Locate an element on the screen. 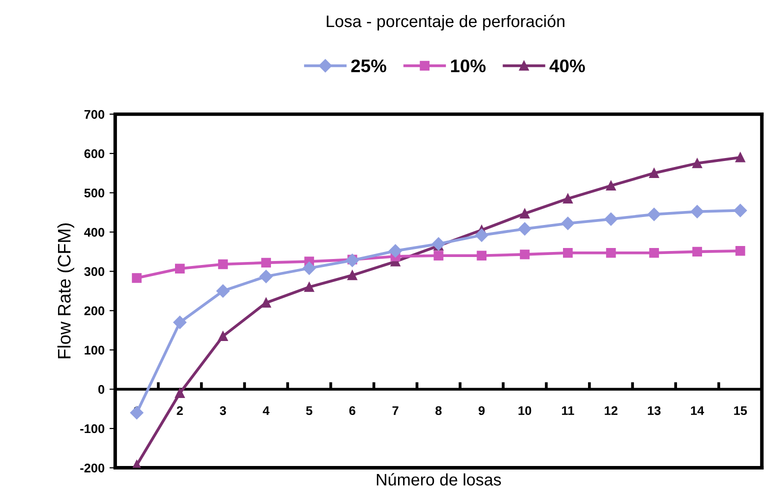 Image resolution: width=768 pixels, height=503 pixels. legend-label: 25% is located at coordinates (368, 65).